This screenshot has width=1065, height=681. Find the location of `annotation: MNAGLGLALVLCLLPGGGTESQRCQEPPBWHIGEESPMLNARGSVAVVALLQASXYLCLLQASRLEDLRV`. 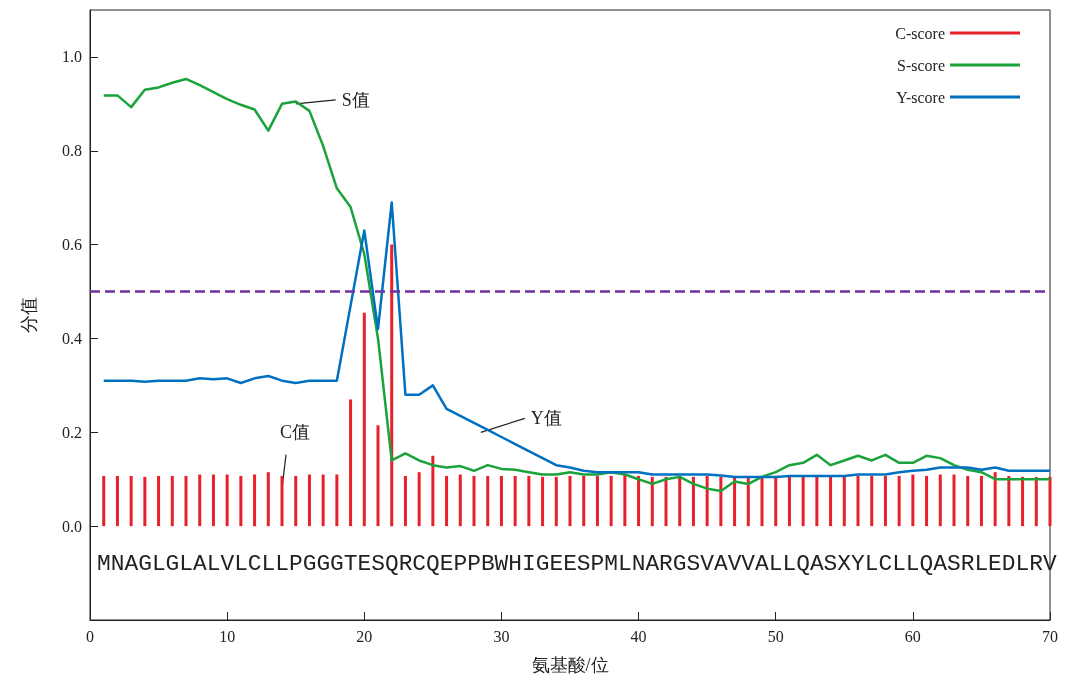

annotation: MNAGLGLALVLCLLPGGGTESQRCQEPPBWHIGEESPMLNARGSVAVVALLQASXYLCLLQASRLEDLRV is located at coordinates (577, 563).